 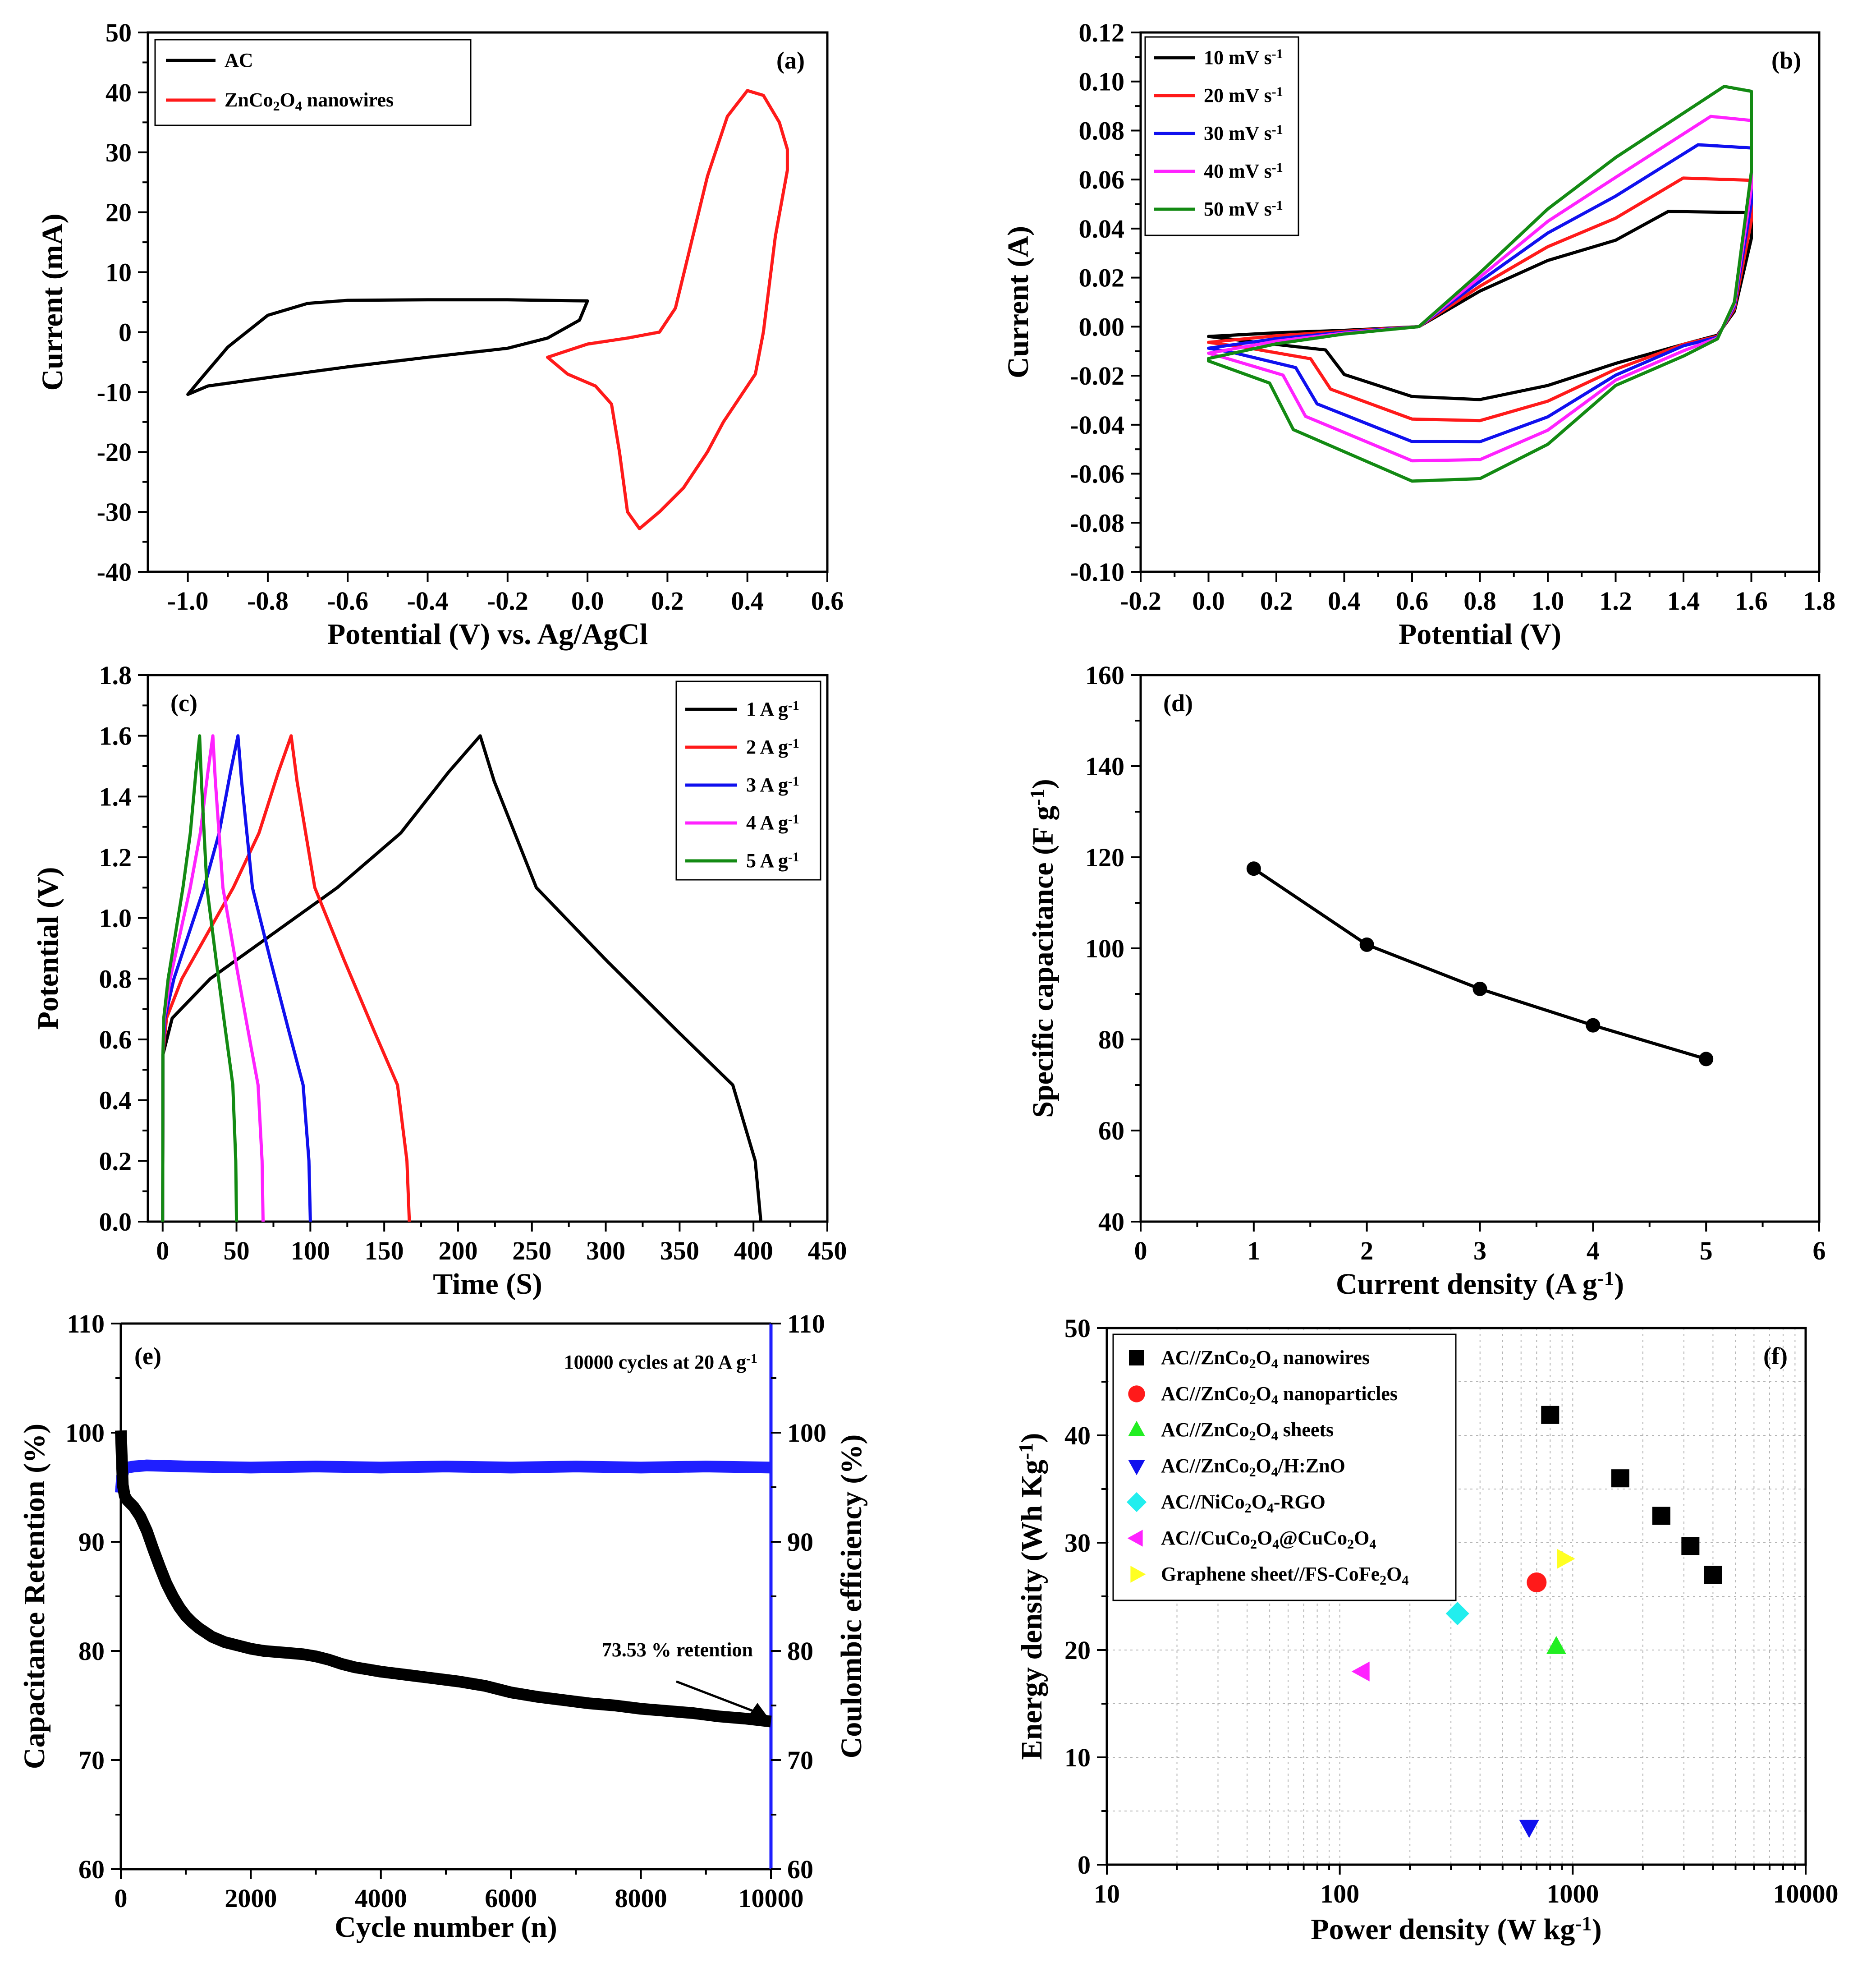 I want to click on panel-f-data-point-triangle-up, so click(x=1556, y=1645).